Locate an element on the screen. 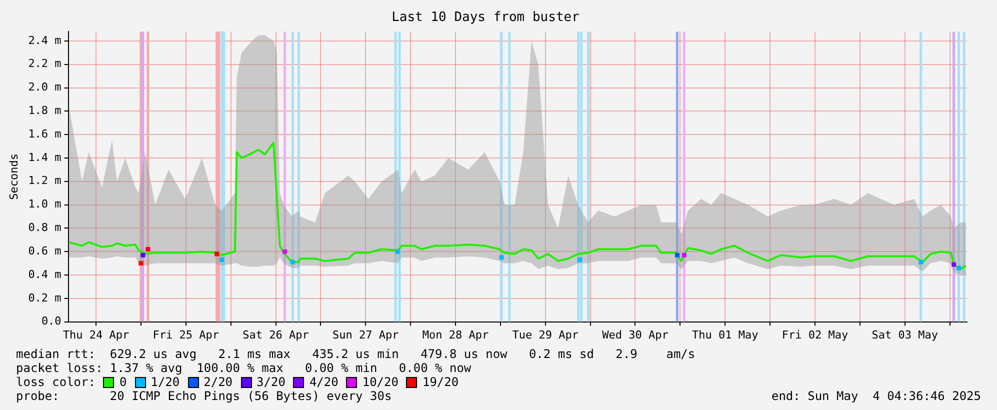 The image size is (997, 410). x-tick-label: Fri 25 Apr is located at coordinates (186, 335).